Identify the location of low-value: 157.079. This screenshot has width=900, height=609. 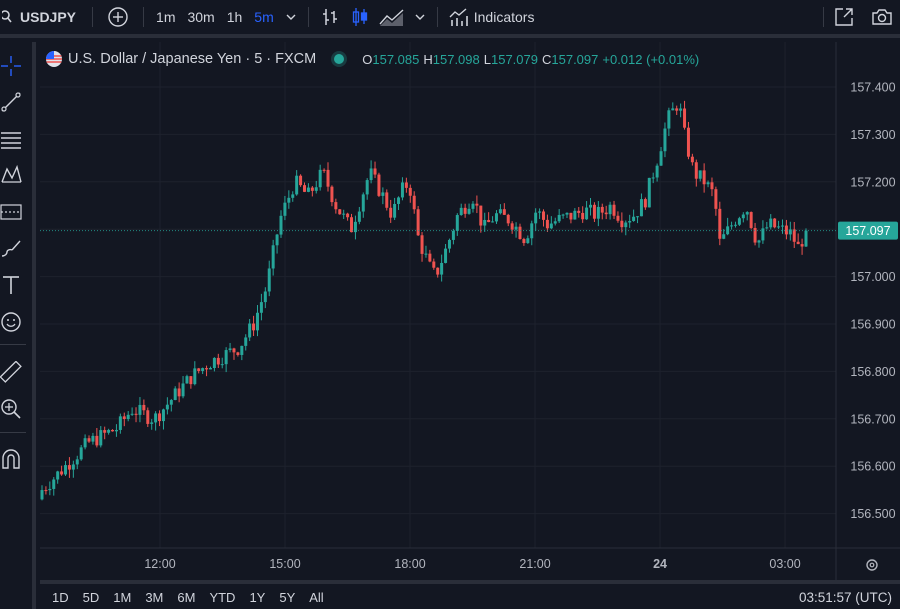
(514, 59).